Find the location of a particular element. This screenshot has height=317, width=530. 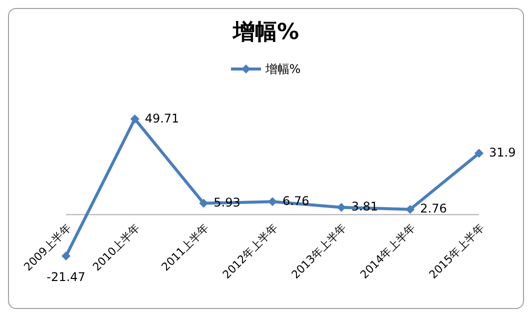

chart-title: 增幅% is located at coordinates (266, 32).